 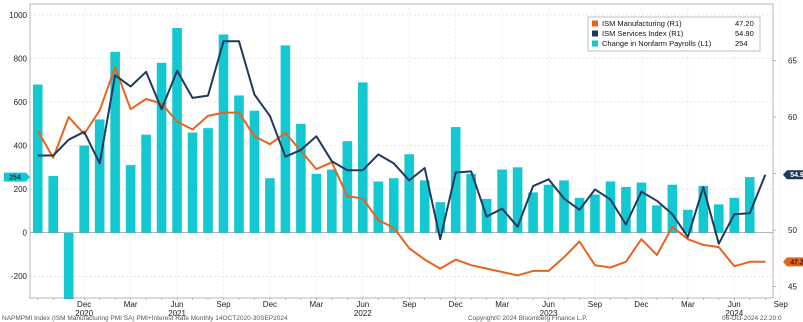 I want to click on payrolls-value-tag-label: 254, so click(x=15, y=178).